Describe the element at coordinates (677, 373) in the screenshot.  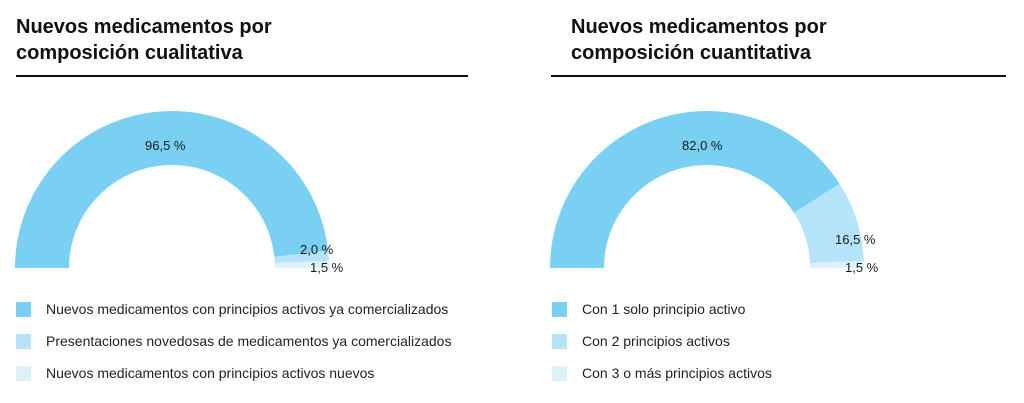
I see `legend-label: Con 3 o más principios activos` at that location.